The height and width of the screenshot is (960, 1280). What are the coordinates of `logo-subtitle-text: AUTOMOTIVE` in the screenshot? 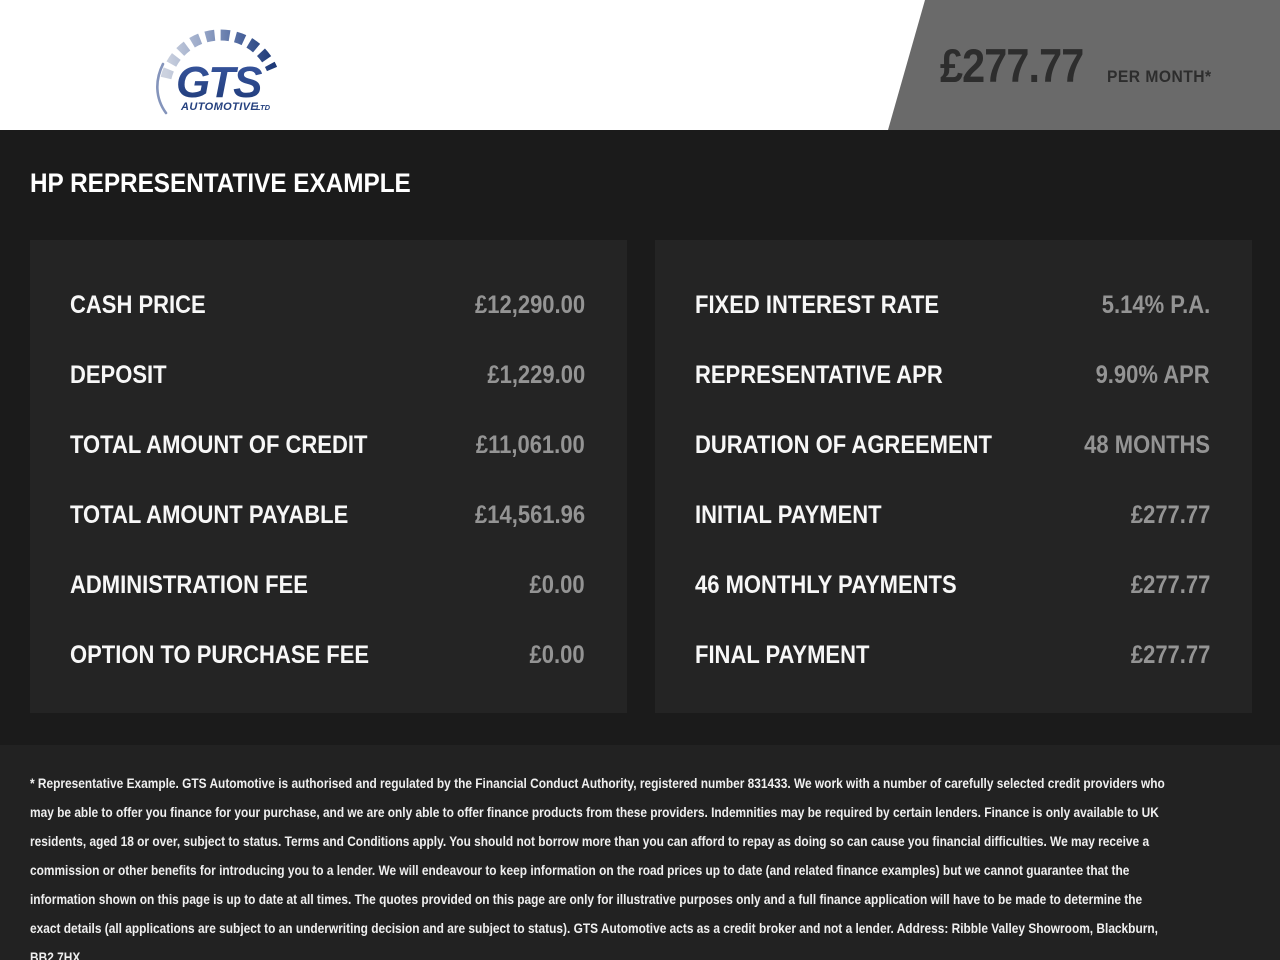 It's located at (219, 107).